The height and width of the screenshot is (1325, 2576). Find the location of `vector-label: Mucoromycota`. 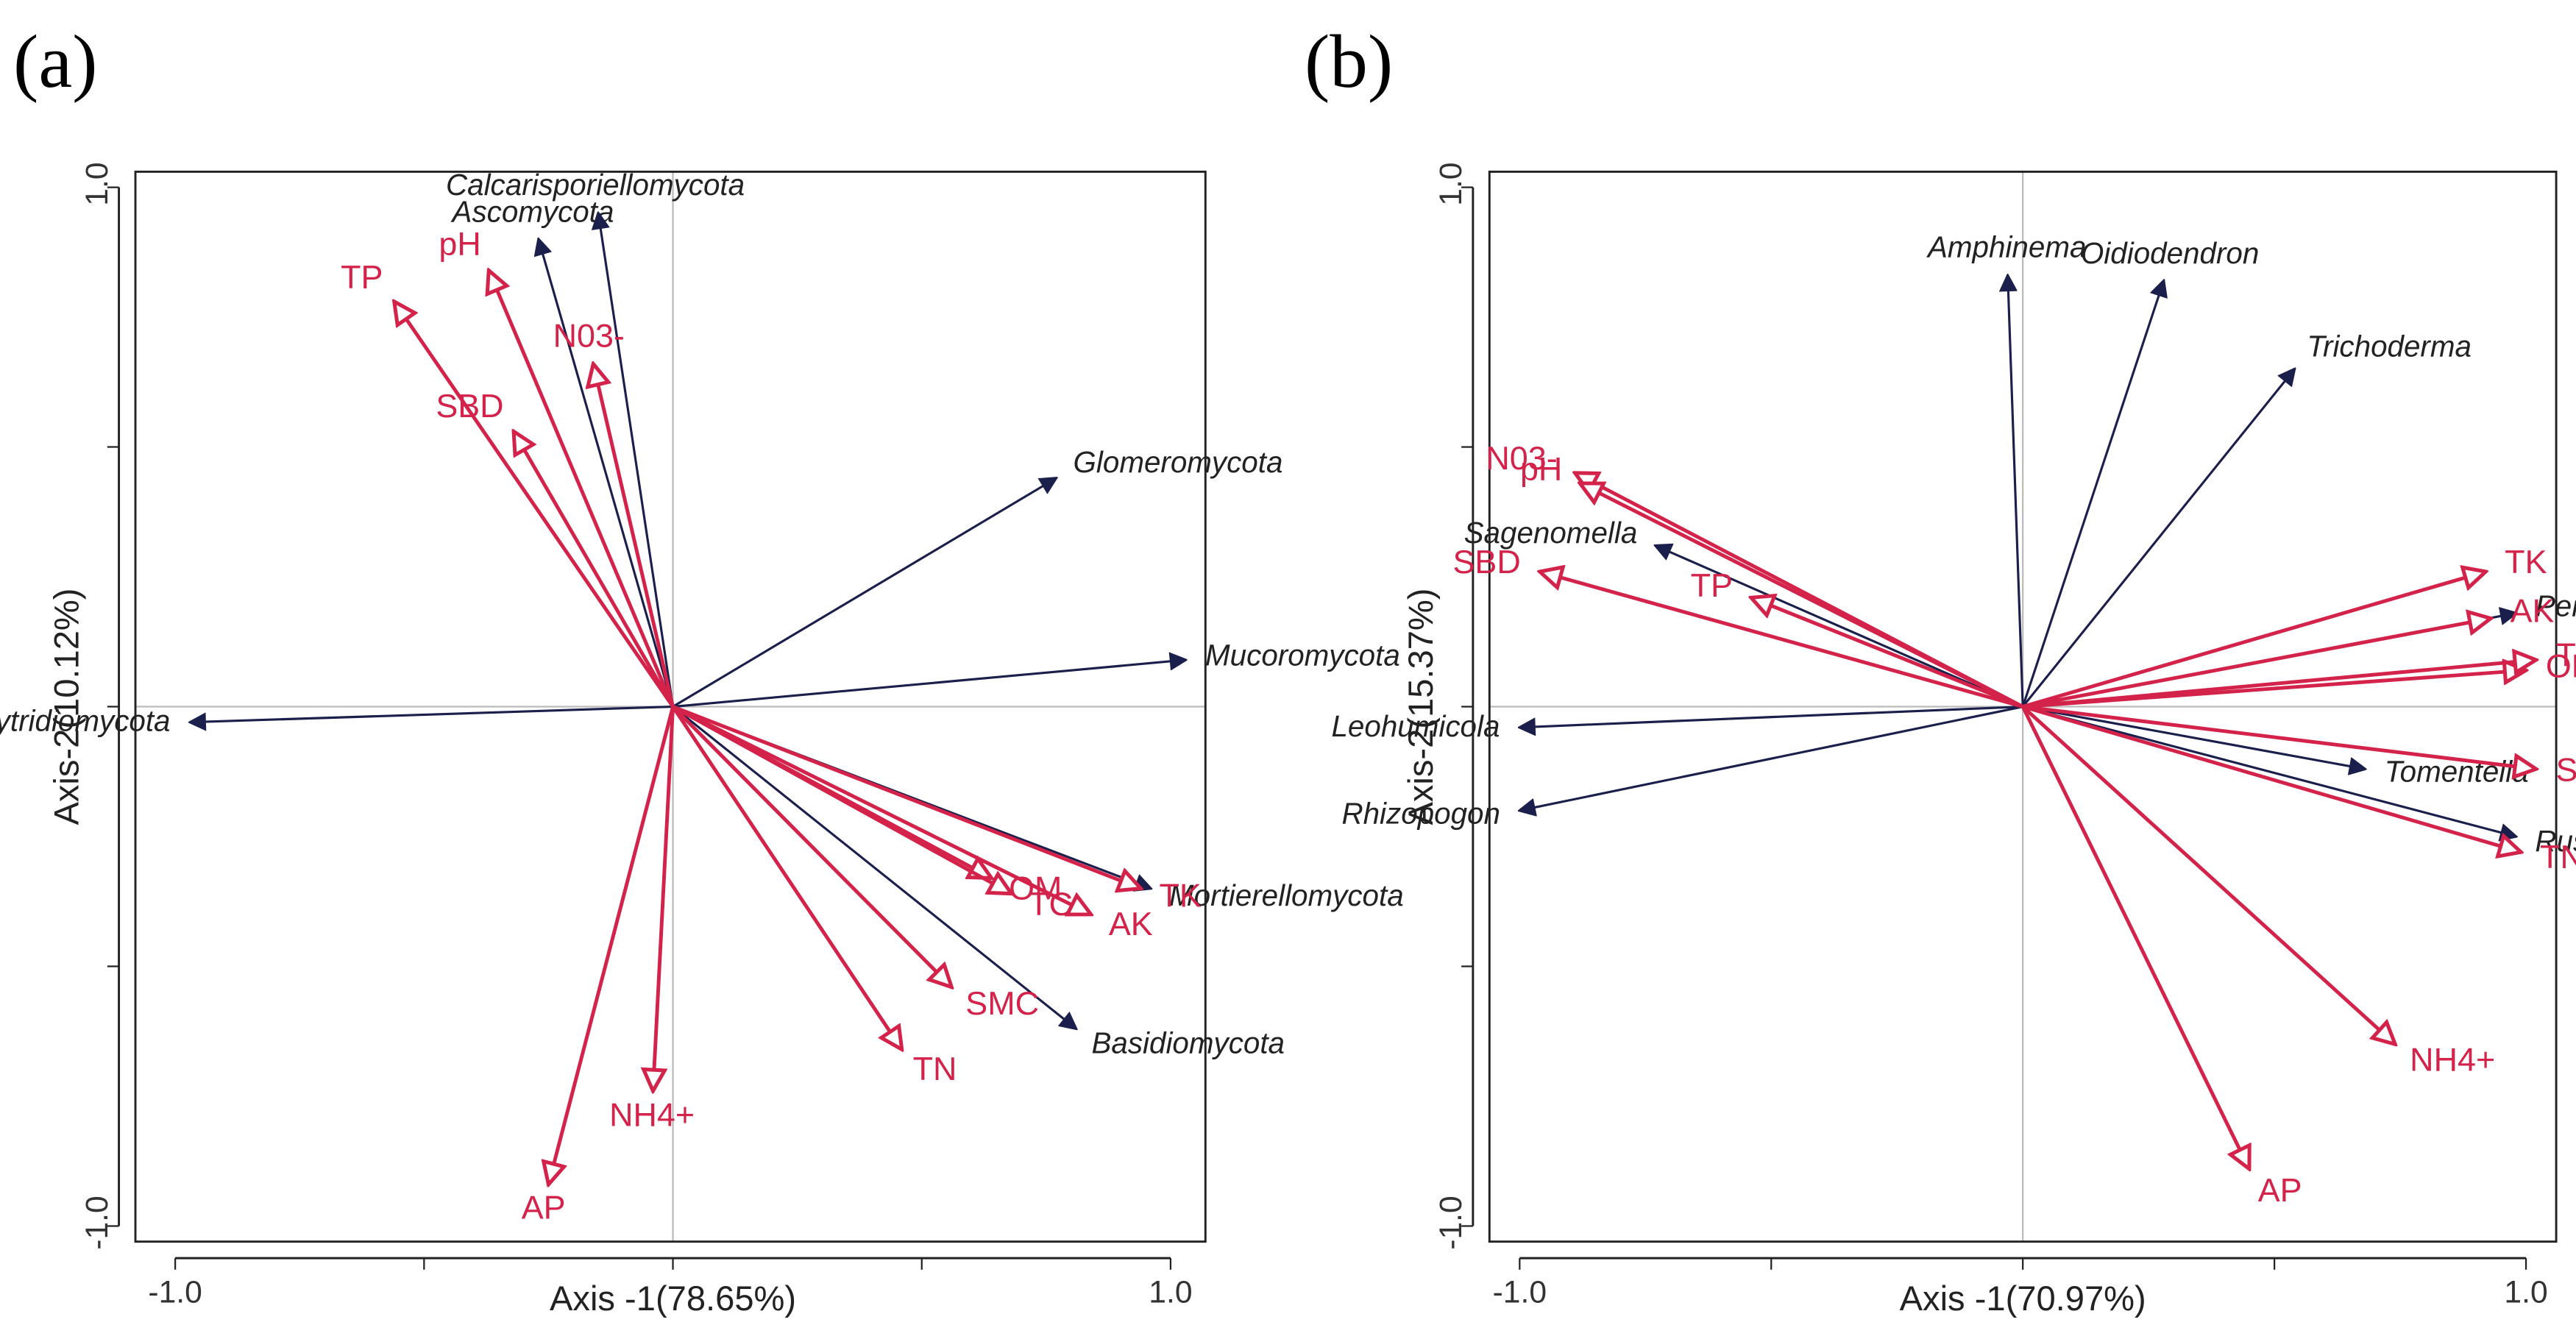

vector-label: Mucoromycota is located at coordinates (1302, 655).